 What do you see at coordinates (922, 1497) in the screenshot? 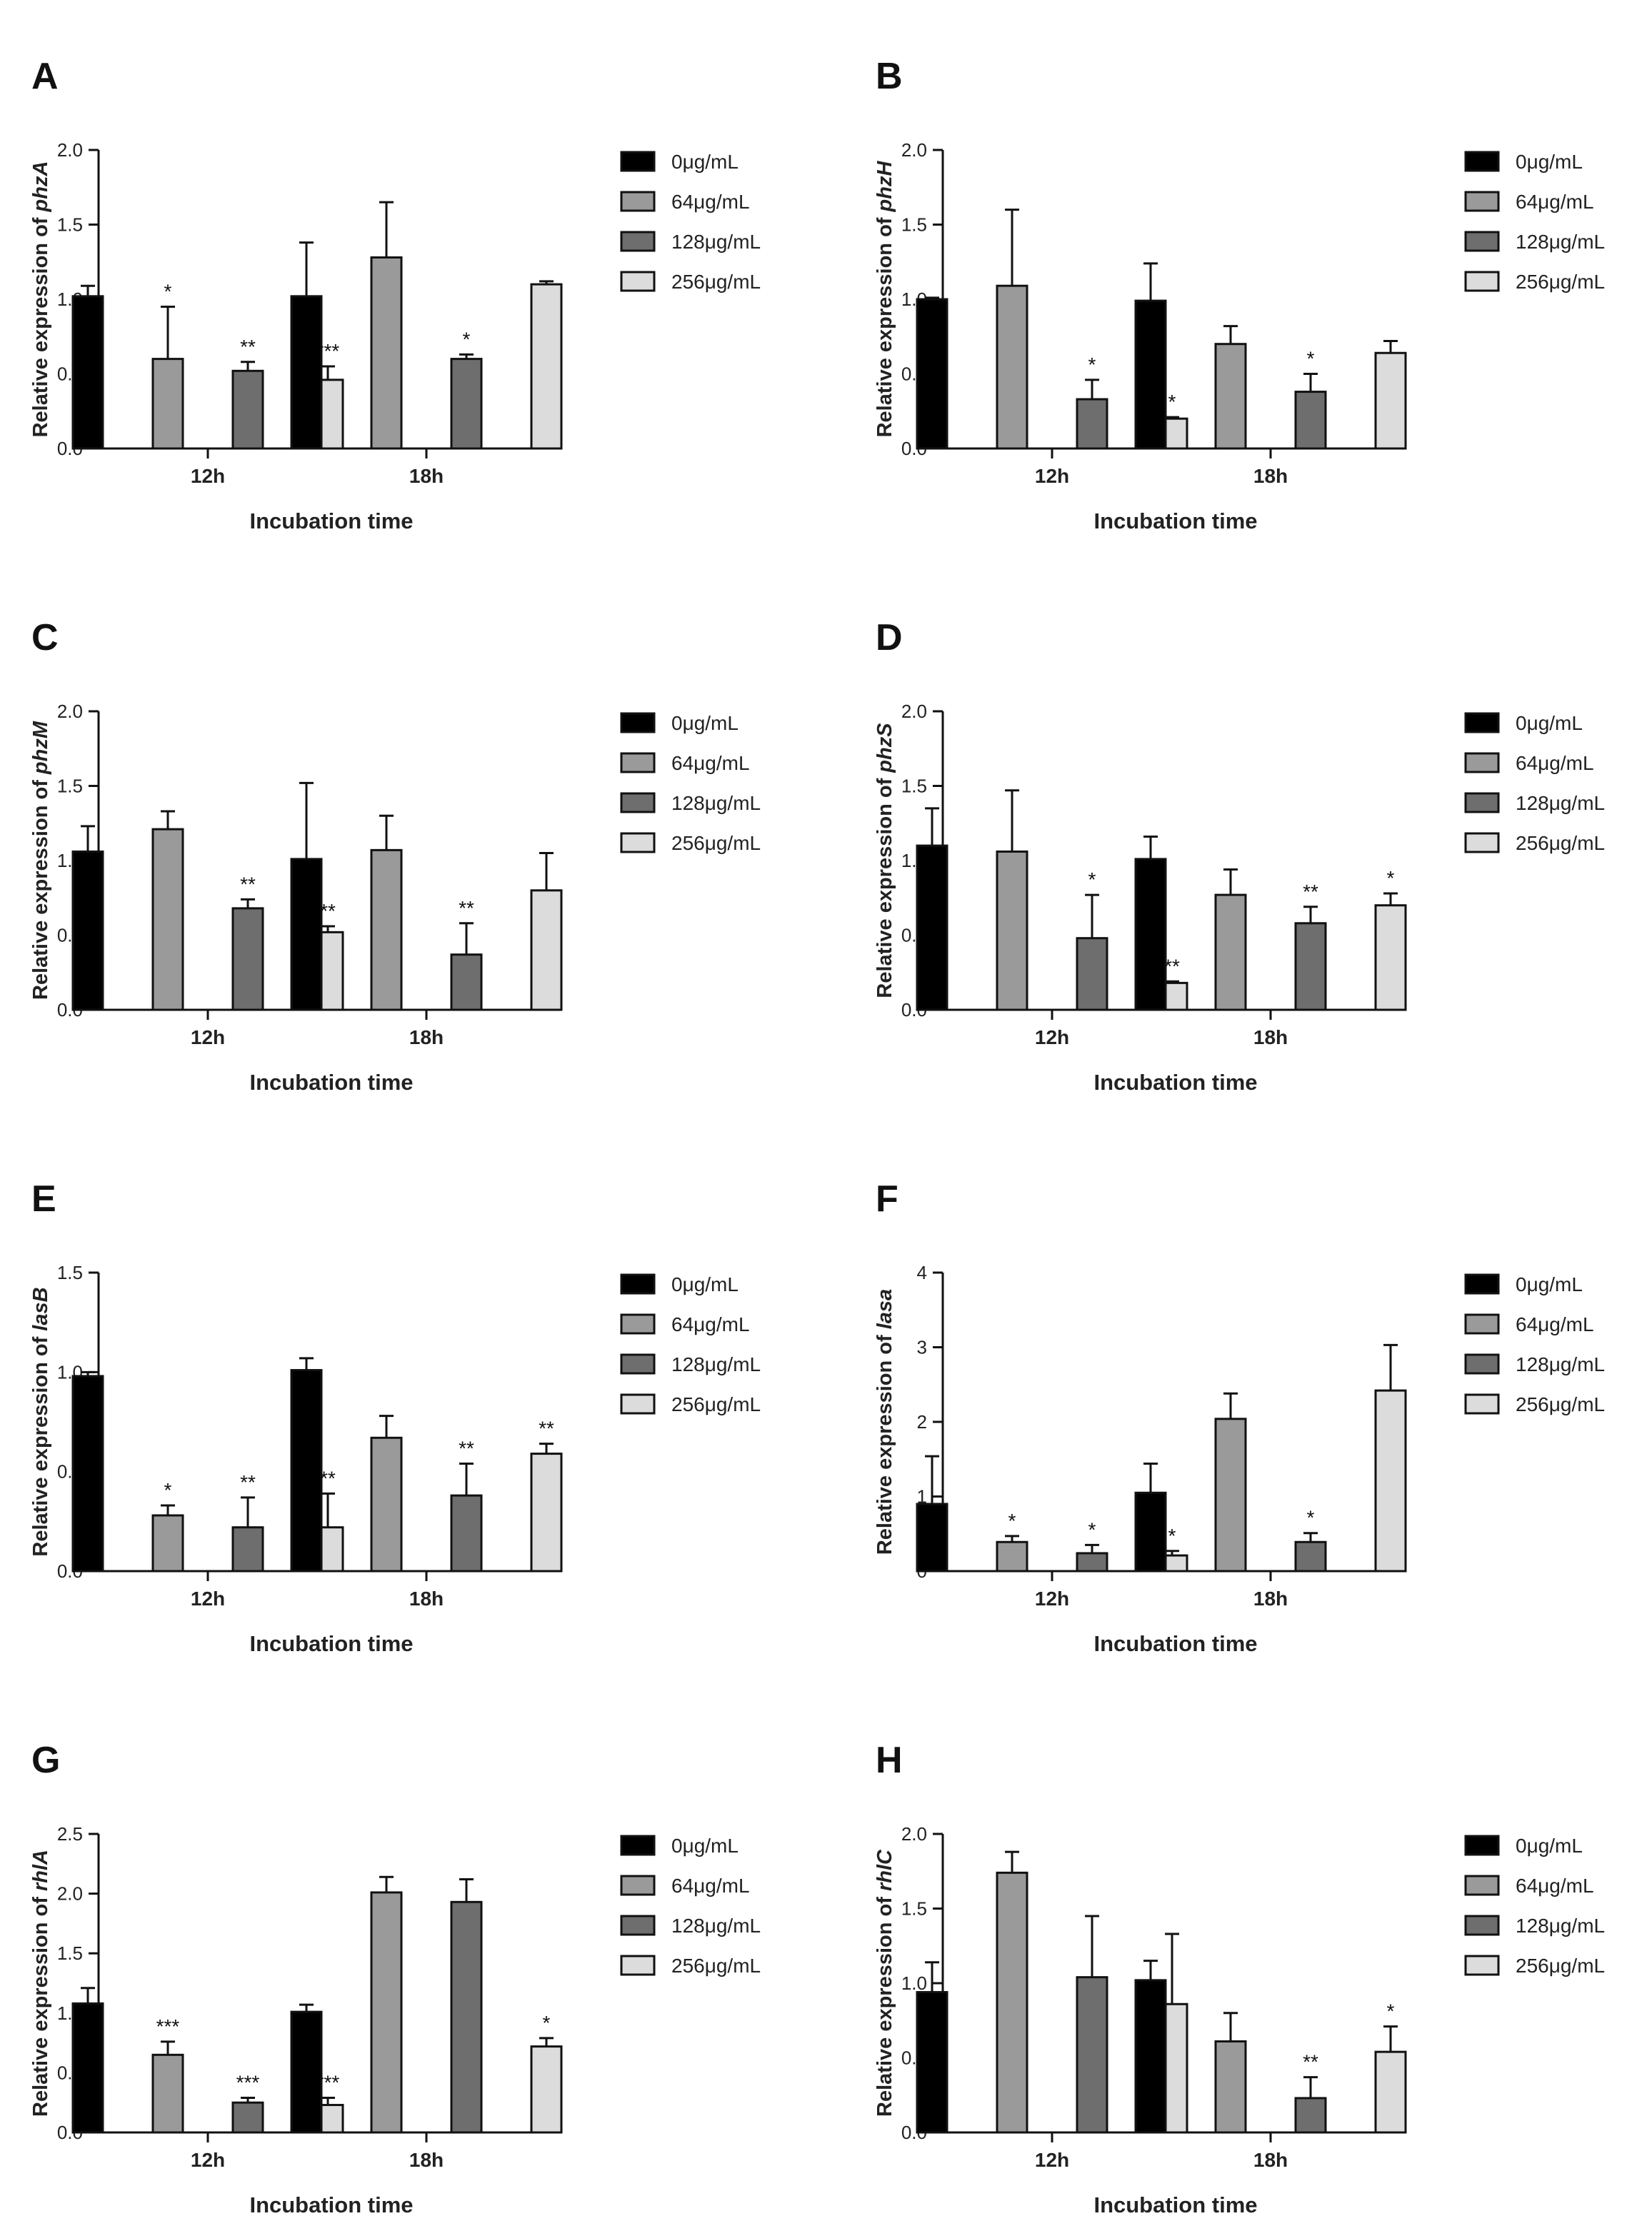
I see `y-tick-label: 1` at bounding box center [922, 1497].